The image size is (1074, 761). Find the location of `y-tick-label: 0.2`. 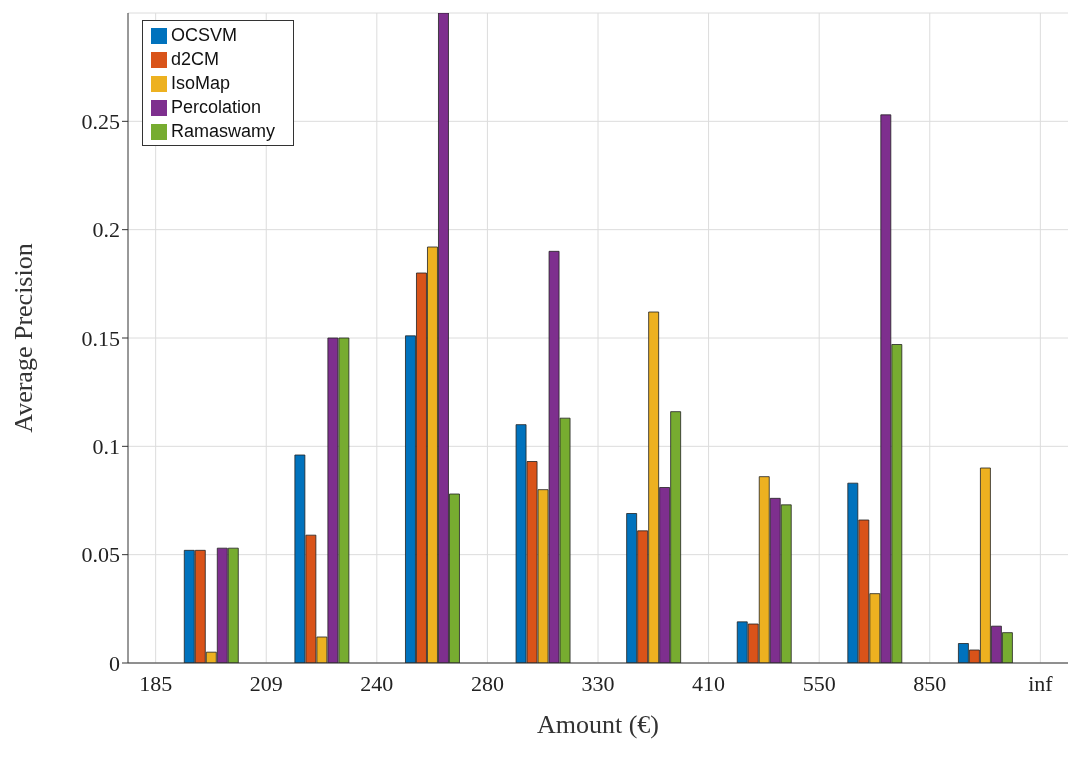

y-tick-label: 0.2 is located at coordinates (106, 230).